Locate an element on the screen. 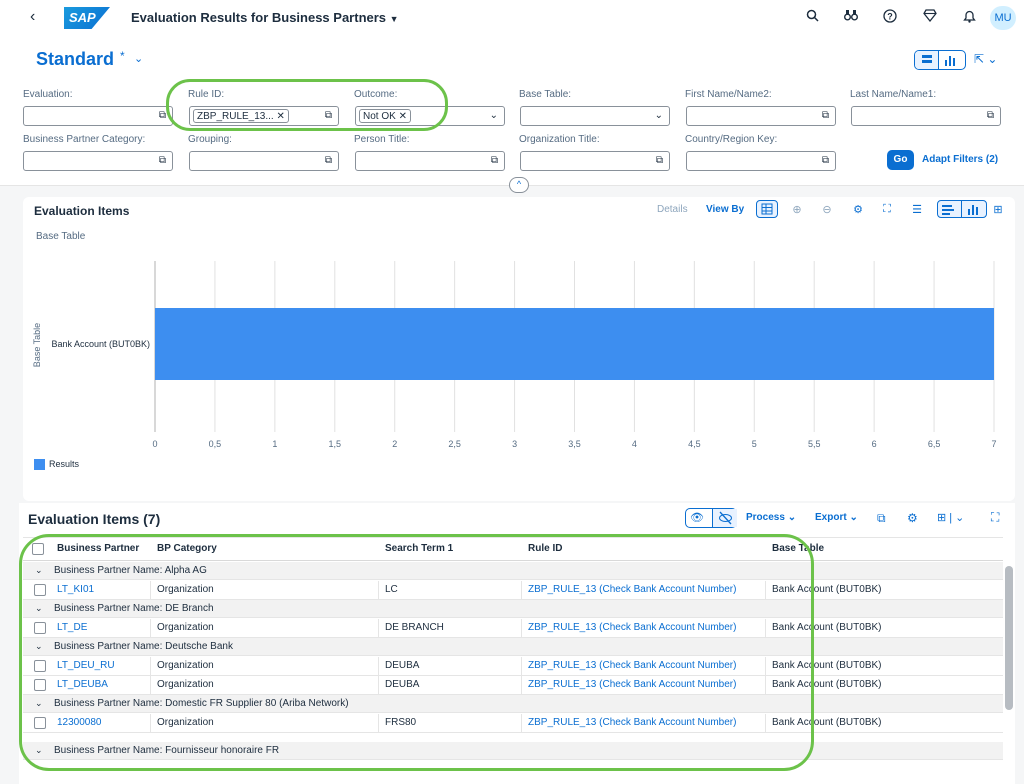 The image size is (1024, 784). go-button: Go is located at coordinates (900, 160).